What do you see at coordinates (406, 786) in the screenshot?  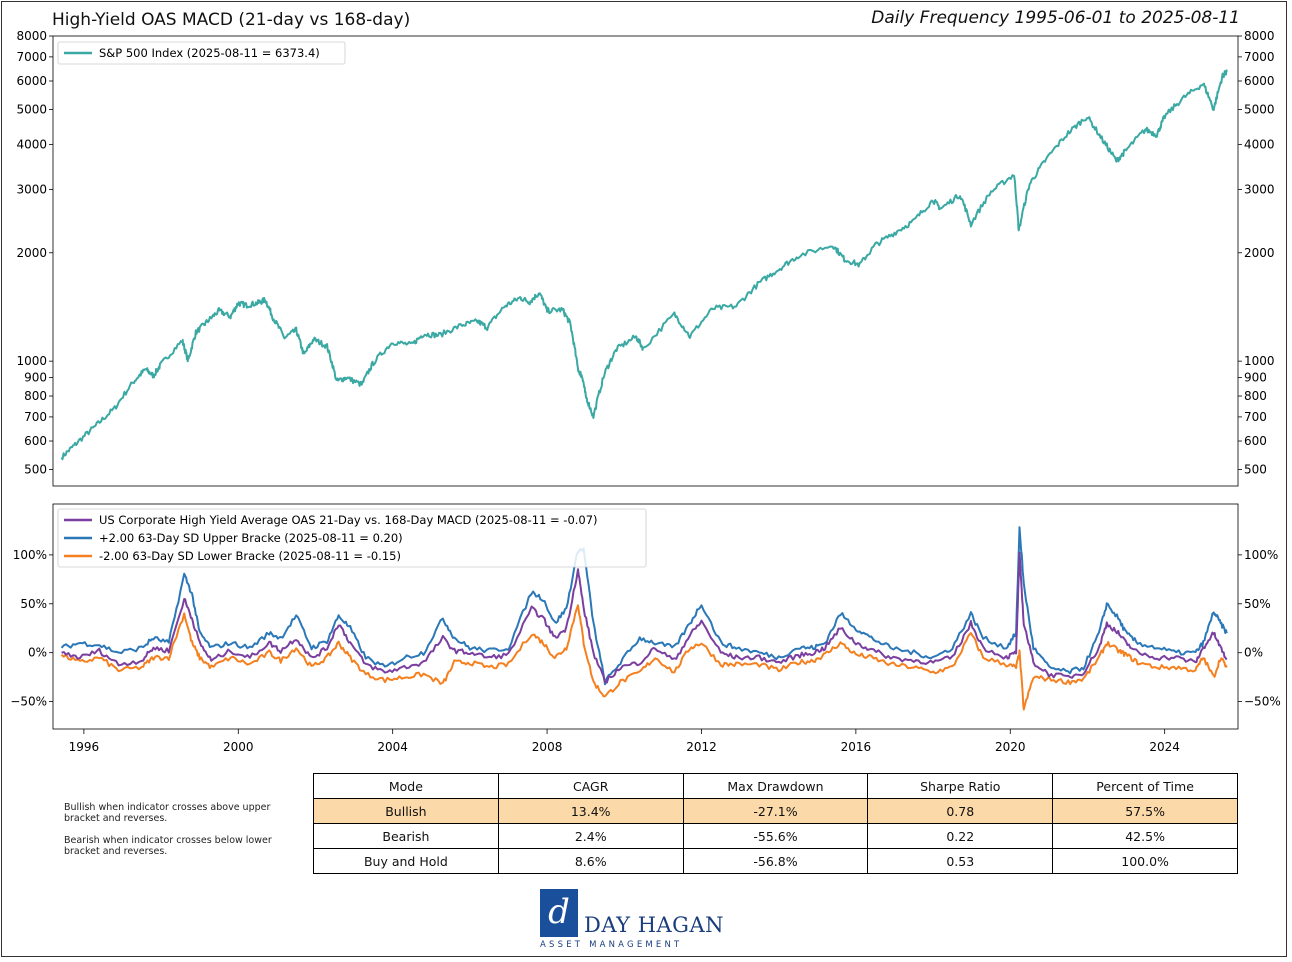 I see `col-mode: Mode` at bounding box center [406, 786].